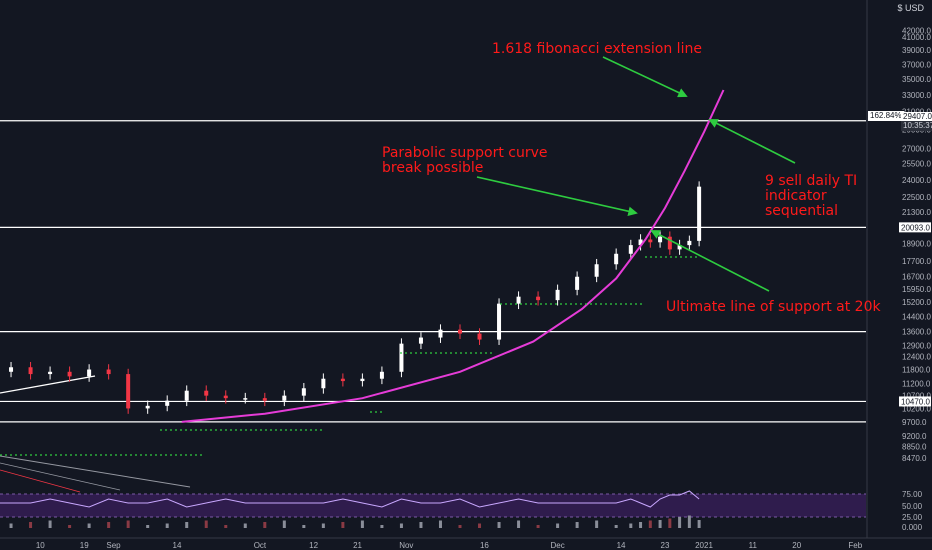 The height and width of the screenshot is (550, 932). I want to click on y-tick-label: 11800.0, so click(916, 370).